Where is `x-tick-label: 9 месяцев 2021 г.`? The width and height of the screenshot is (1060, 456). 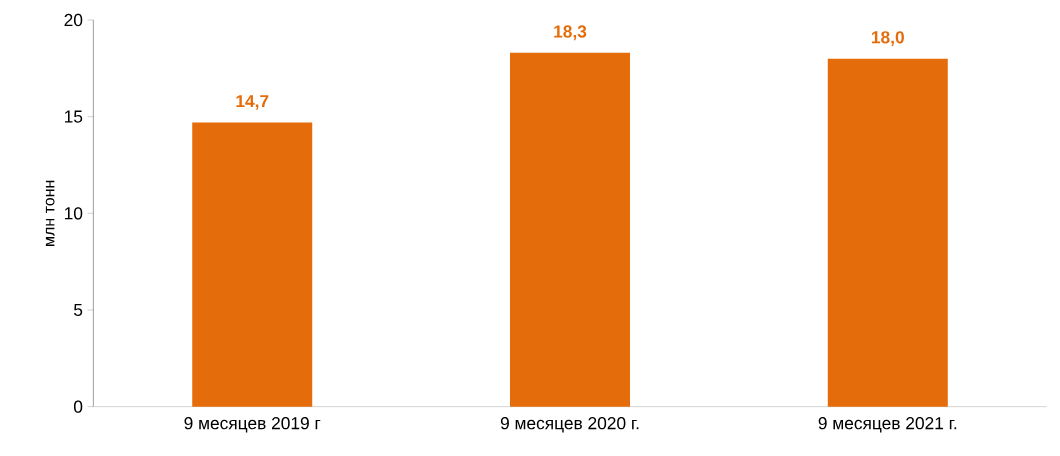 x-tick-label: 9 месяцев 2021 г. is located at coordinates (887, 425).